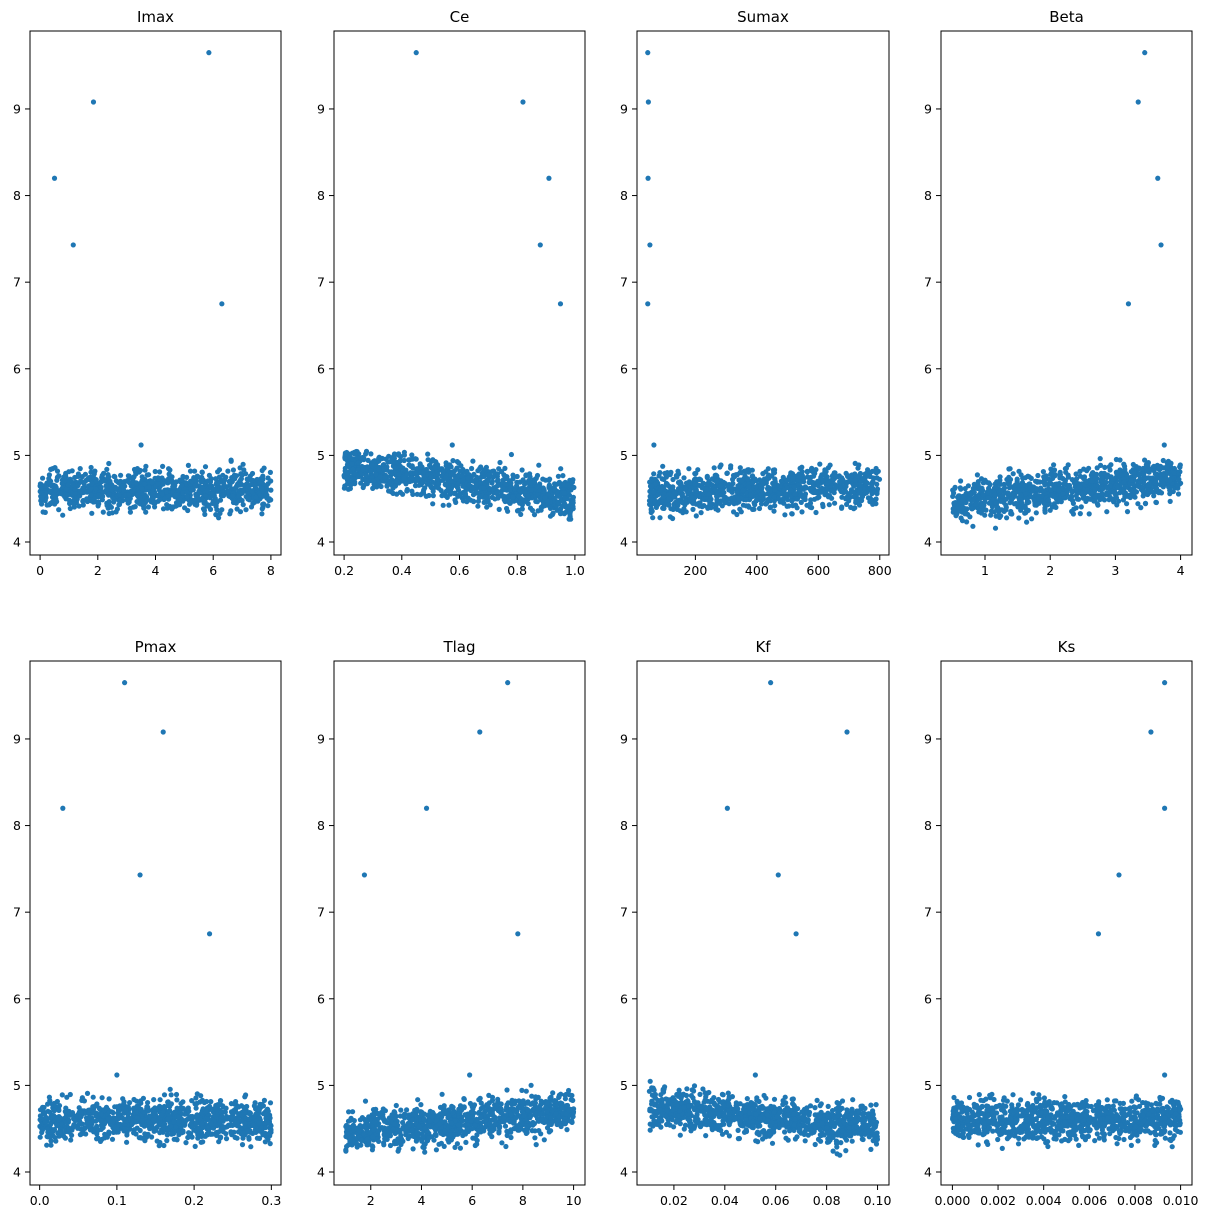  What do you see at coordinates (624, 455) in the screenshot?
I see `y-tick-label: 5` at bounding box center [624, 455].